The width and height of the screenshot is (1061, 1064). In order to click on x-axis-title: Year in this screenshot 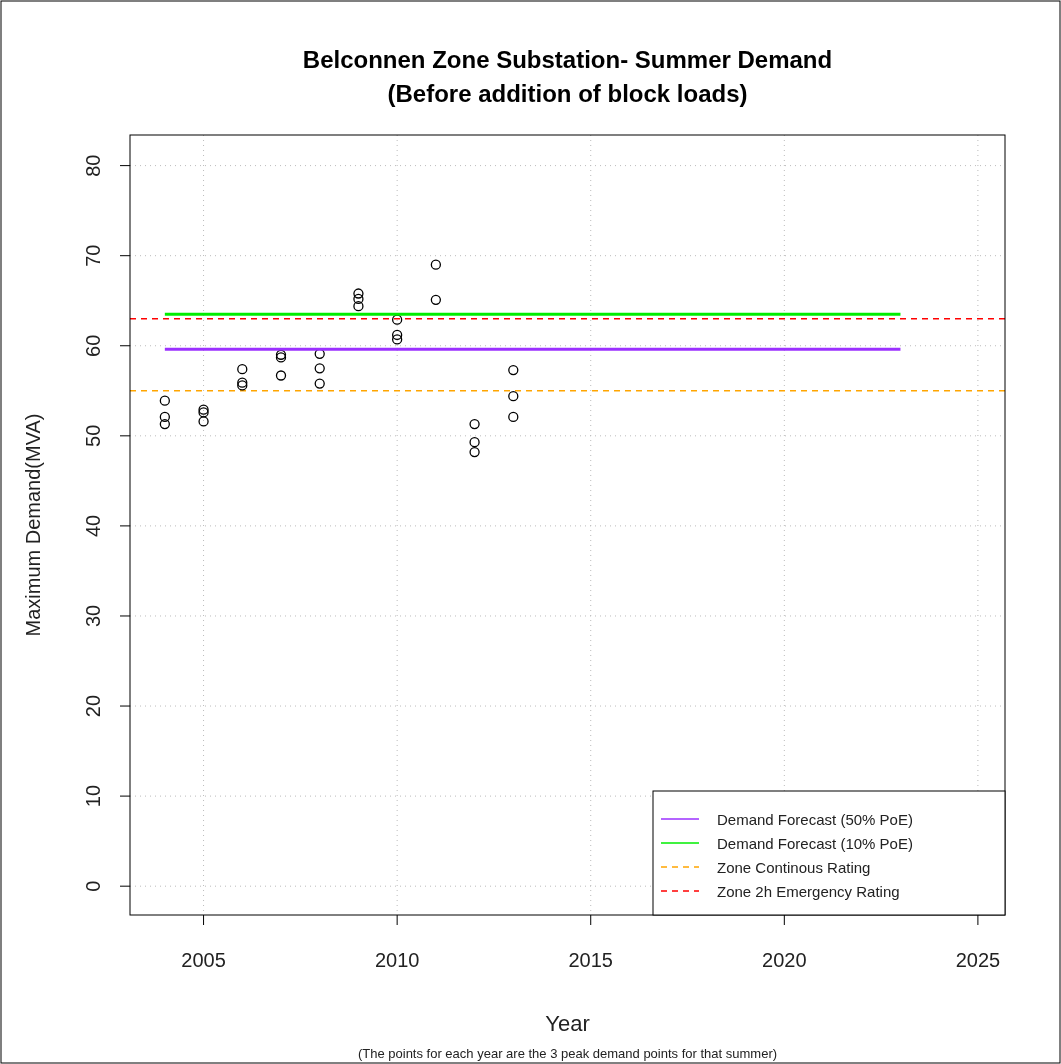, I will do `click(567, 1023)`.